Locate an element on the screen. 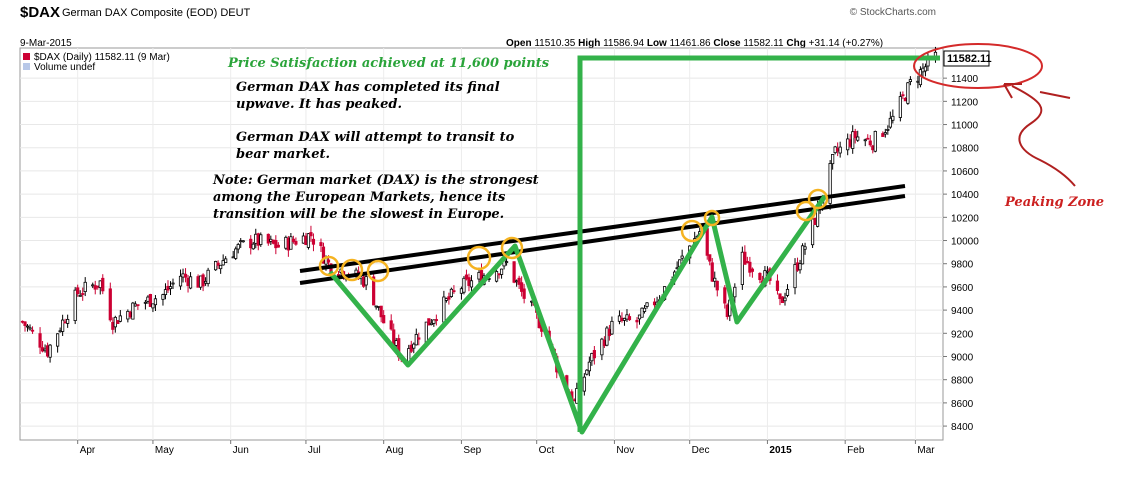 The width and height of the screenshot is (1131, 482). trend-line-upper is located at coordinates (602, 228).